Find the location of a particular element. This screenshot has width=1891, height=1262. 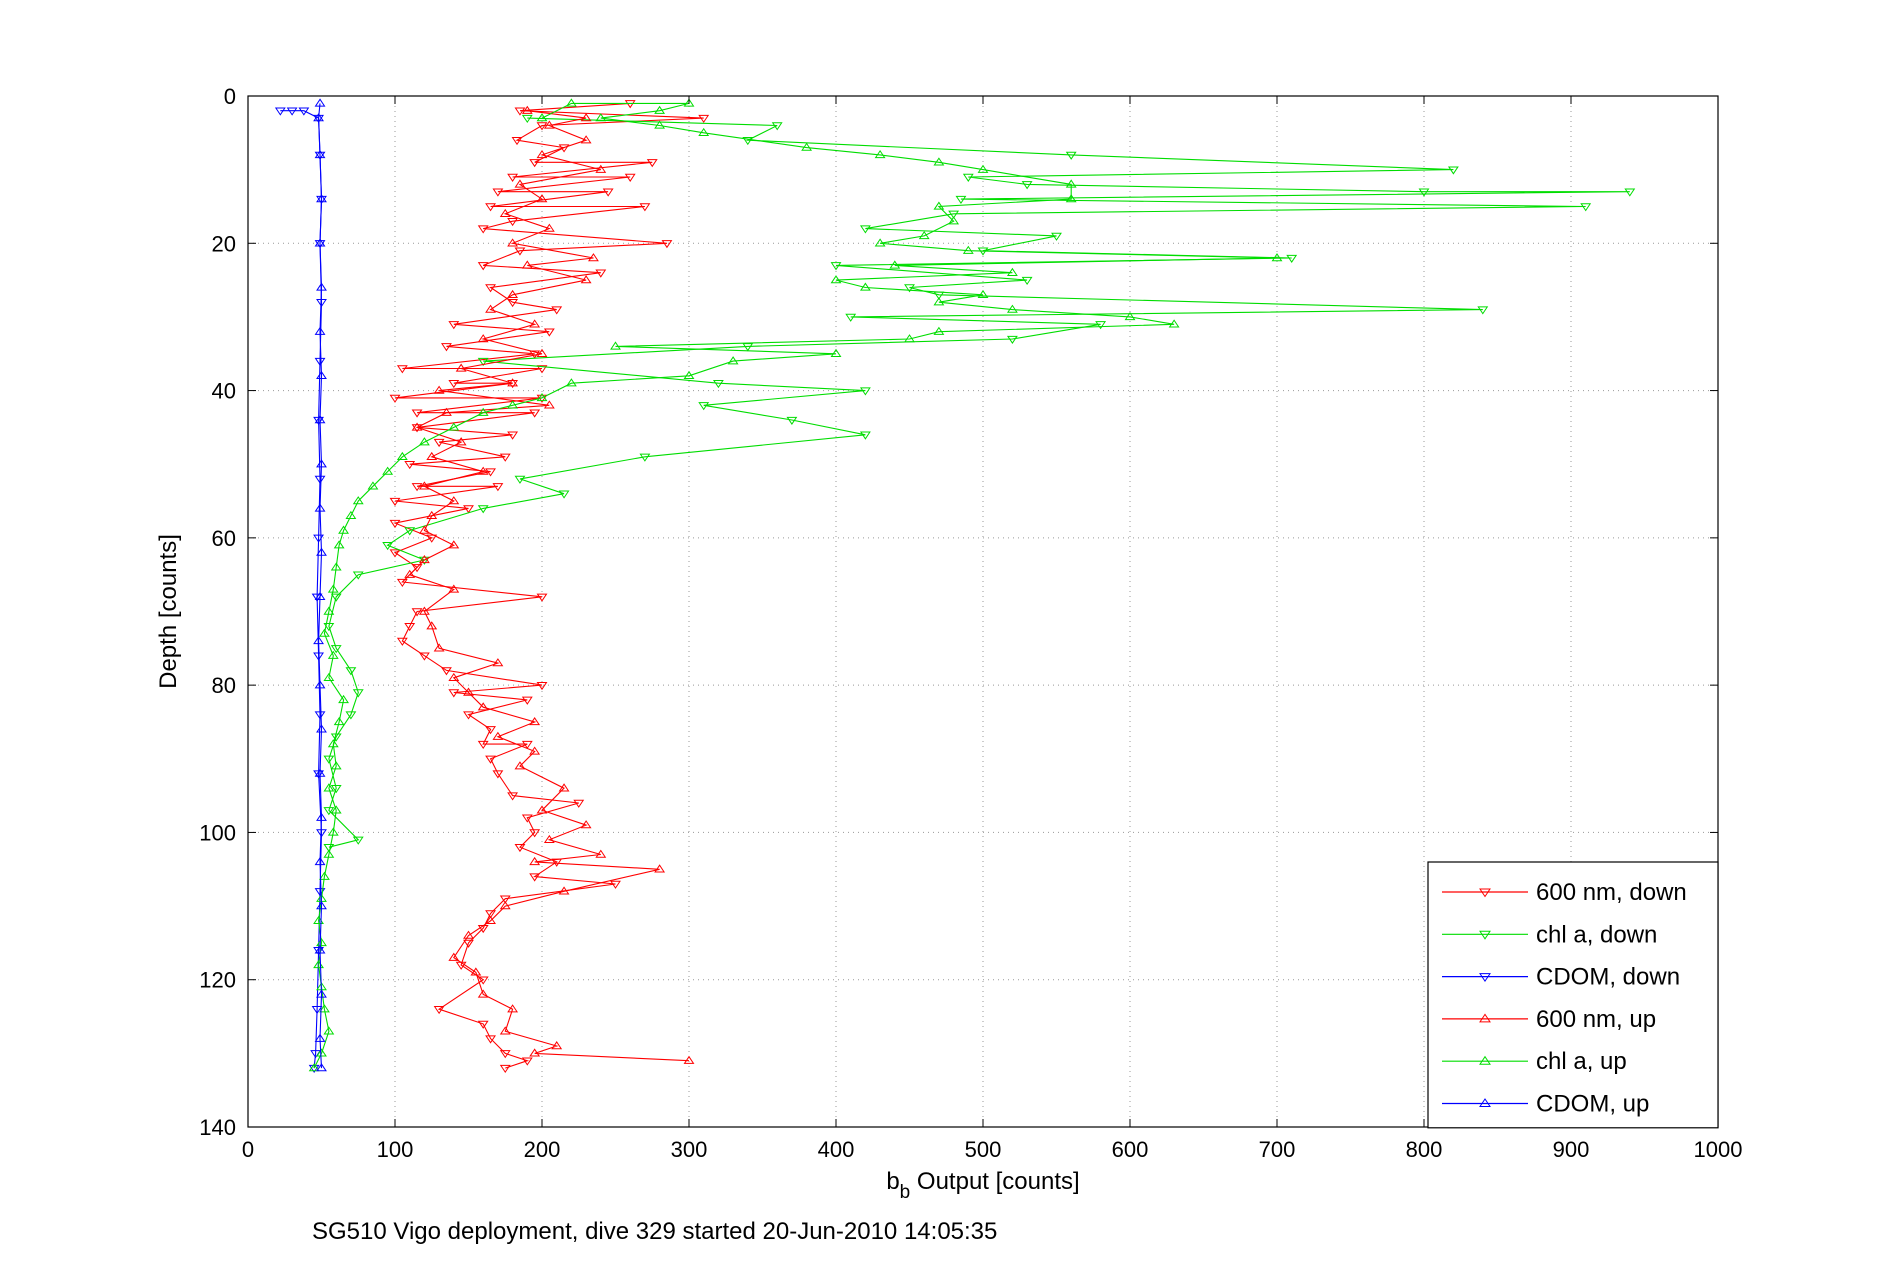

x-axis-label-subscript: b is located at coordinates (905, 1192).